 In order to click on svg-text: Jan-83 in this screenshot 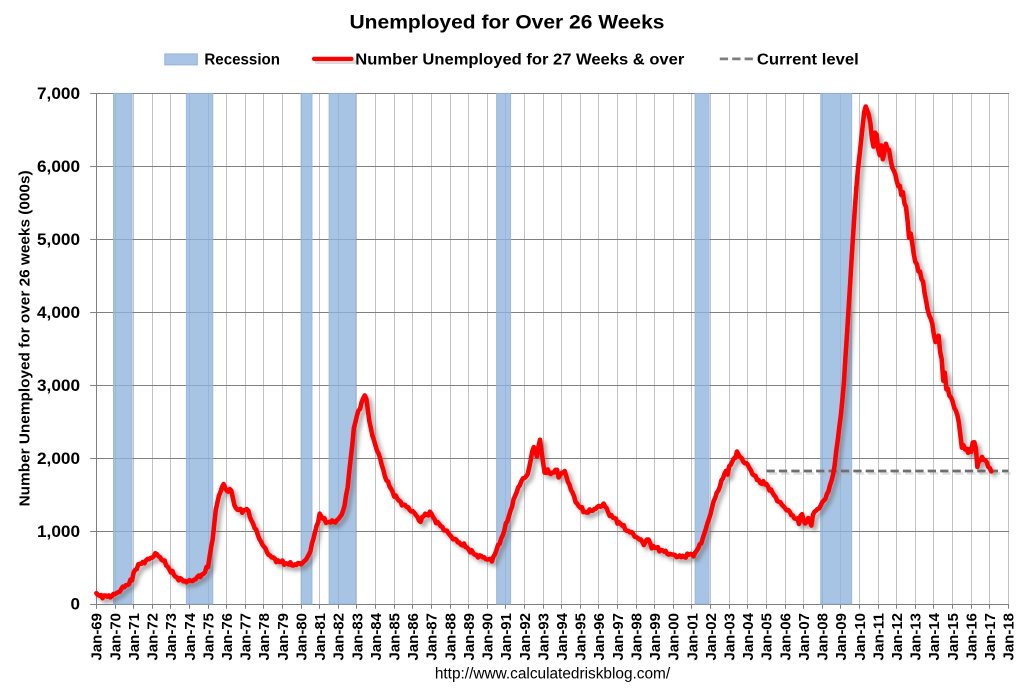, I will do `click(358, 637)`.